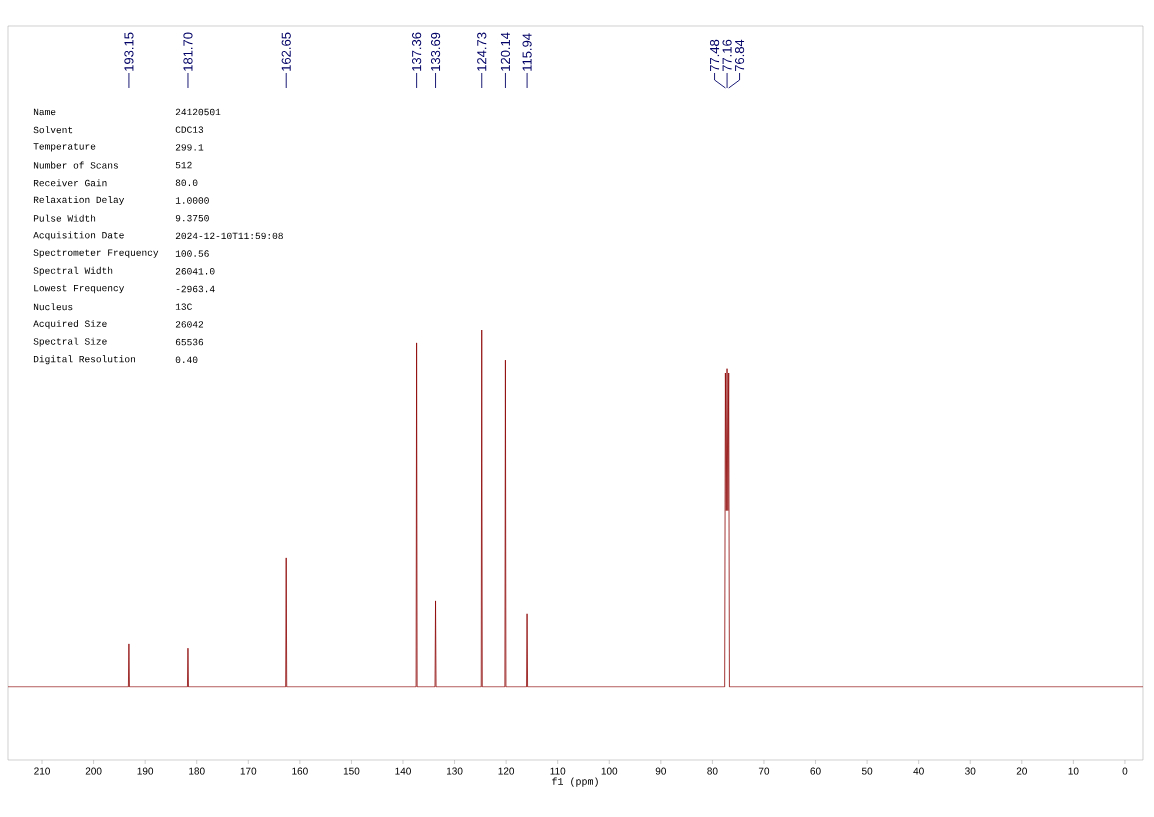  What do you see at coordinates (70, 324) in the screenshot?
I see `text: Acquired Size` at bounding box center [70, 324].